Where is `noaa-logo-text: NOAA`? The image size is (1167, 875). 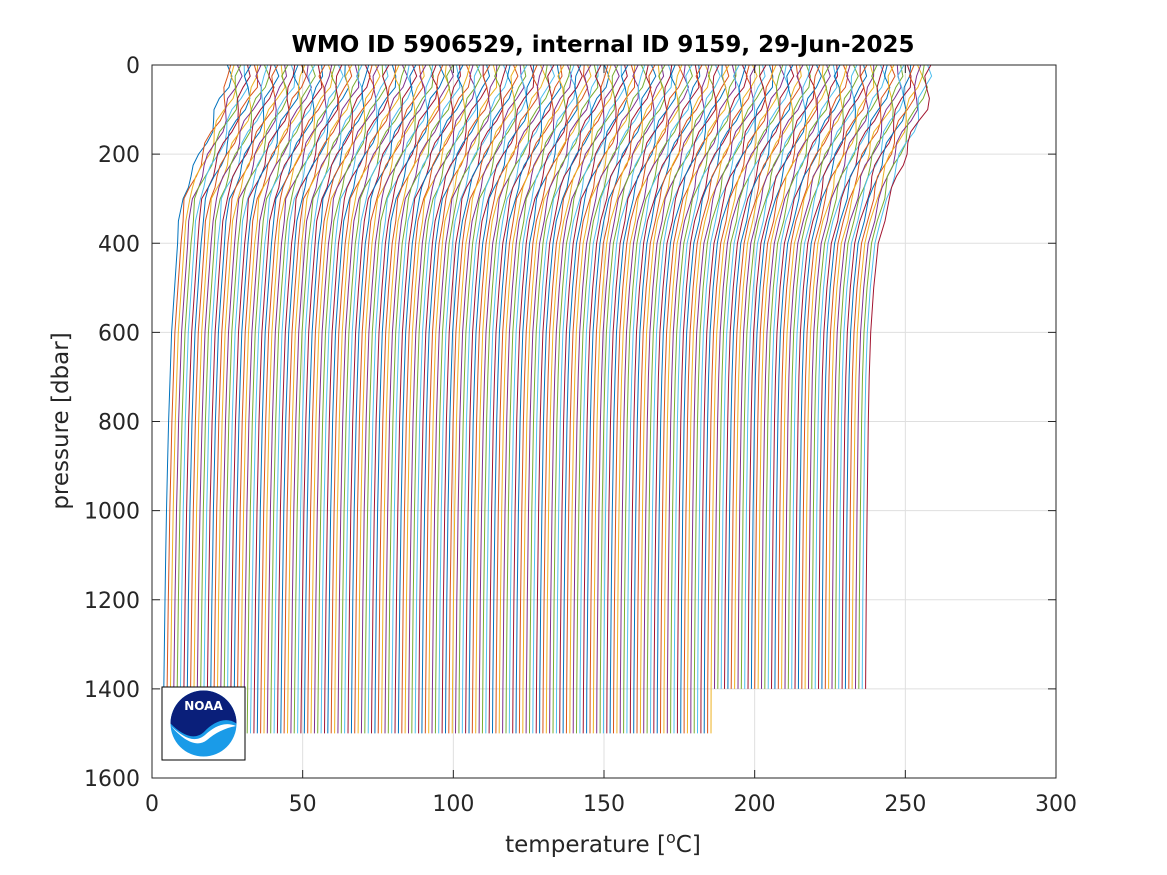 noaa-logo-text: NOAA is located at coordinates (203, 706).